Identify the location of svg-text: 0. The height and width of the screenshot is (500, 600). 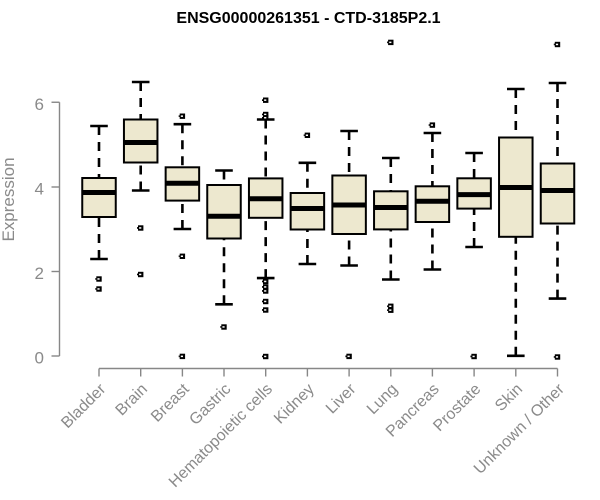
(39, 358).